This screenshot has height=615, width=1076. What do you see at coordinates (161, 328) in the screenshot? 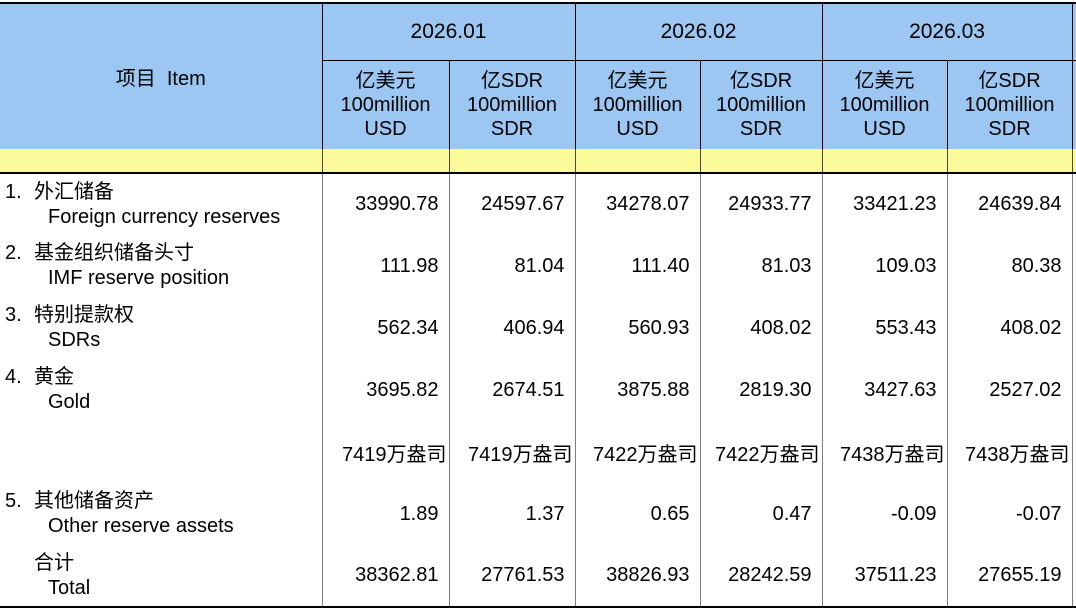
I see `row-item-label: 3. 特别提款权 SDRs` at bounding box center [161, 328].